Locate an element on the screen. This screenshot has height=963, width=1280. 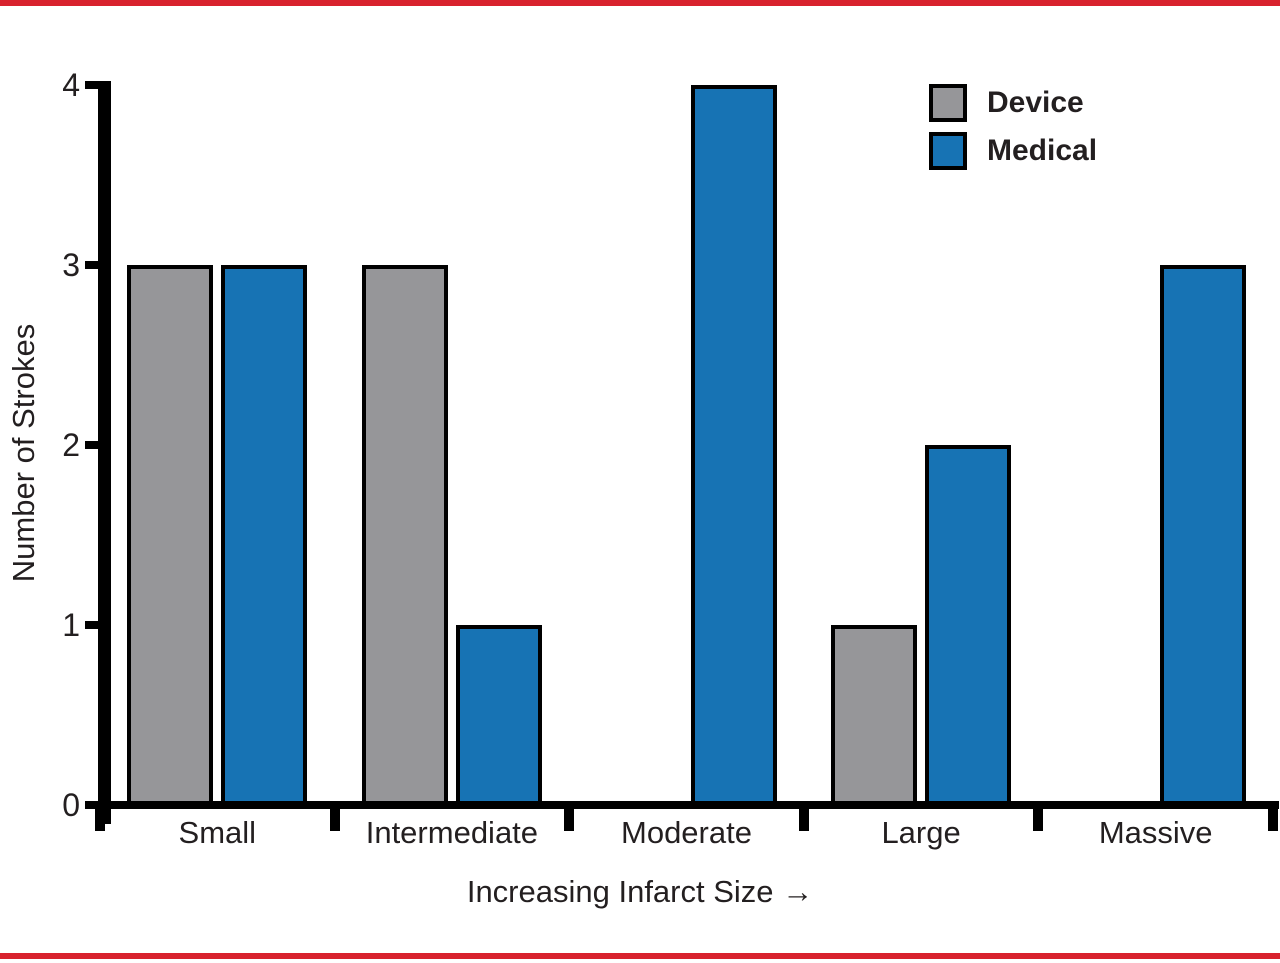
legend-item-device: Device is located at coordinates (1013, 103).